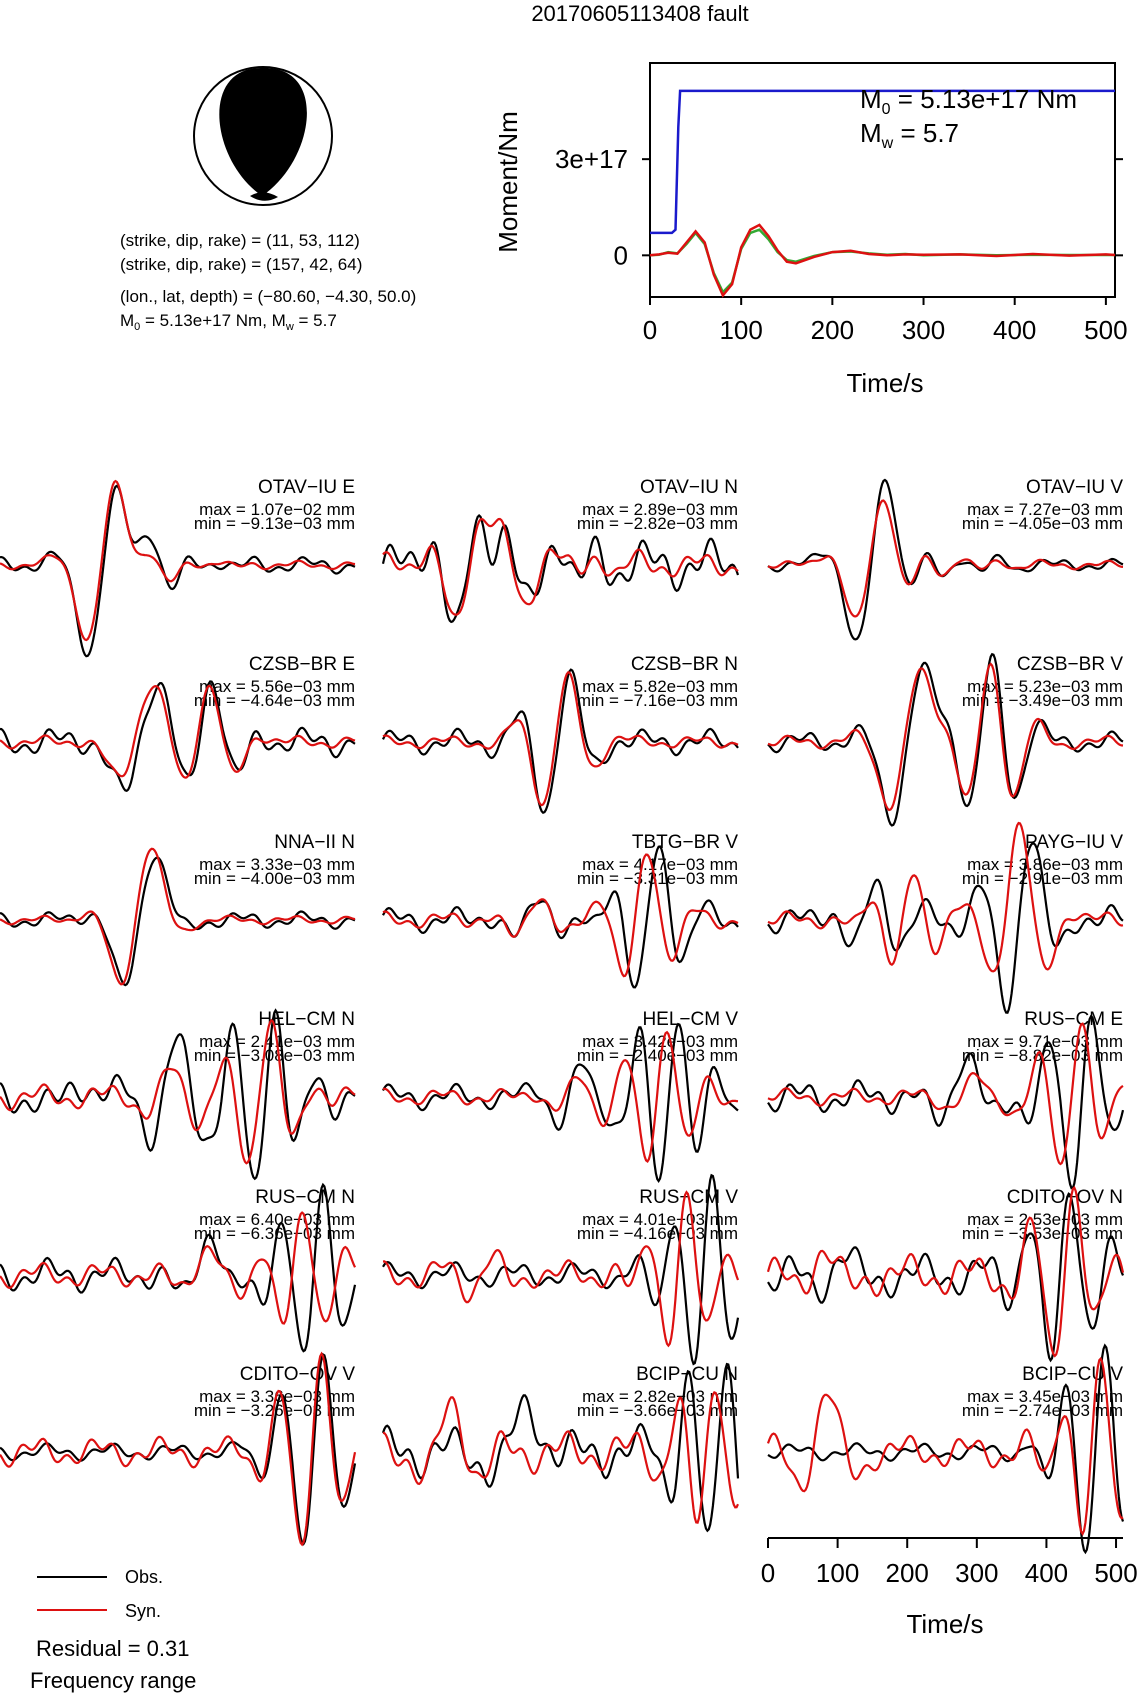  I want to click on trace-station-label: RUS−CM E, so click(1073, 1019).